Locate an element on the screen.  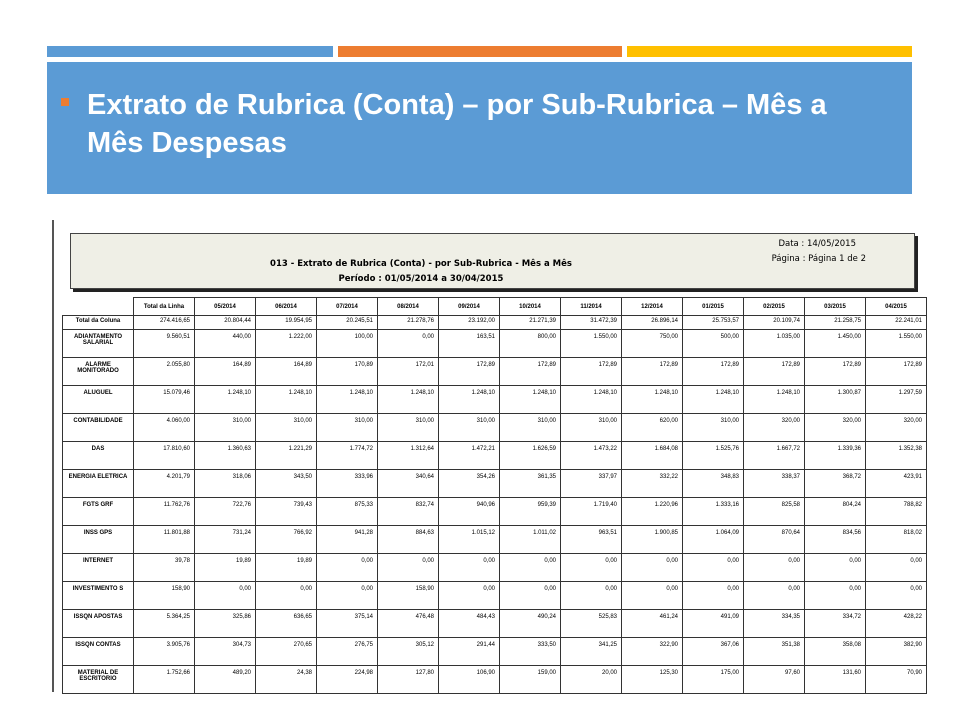
column-header: 02/2015 is located at coordinates (774, 306).